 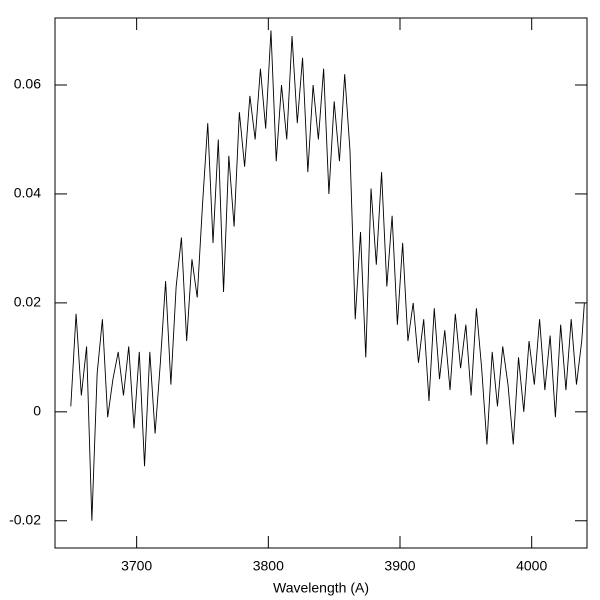 I want to click on x-tick-label: 3700, so click(x=136, y=566).